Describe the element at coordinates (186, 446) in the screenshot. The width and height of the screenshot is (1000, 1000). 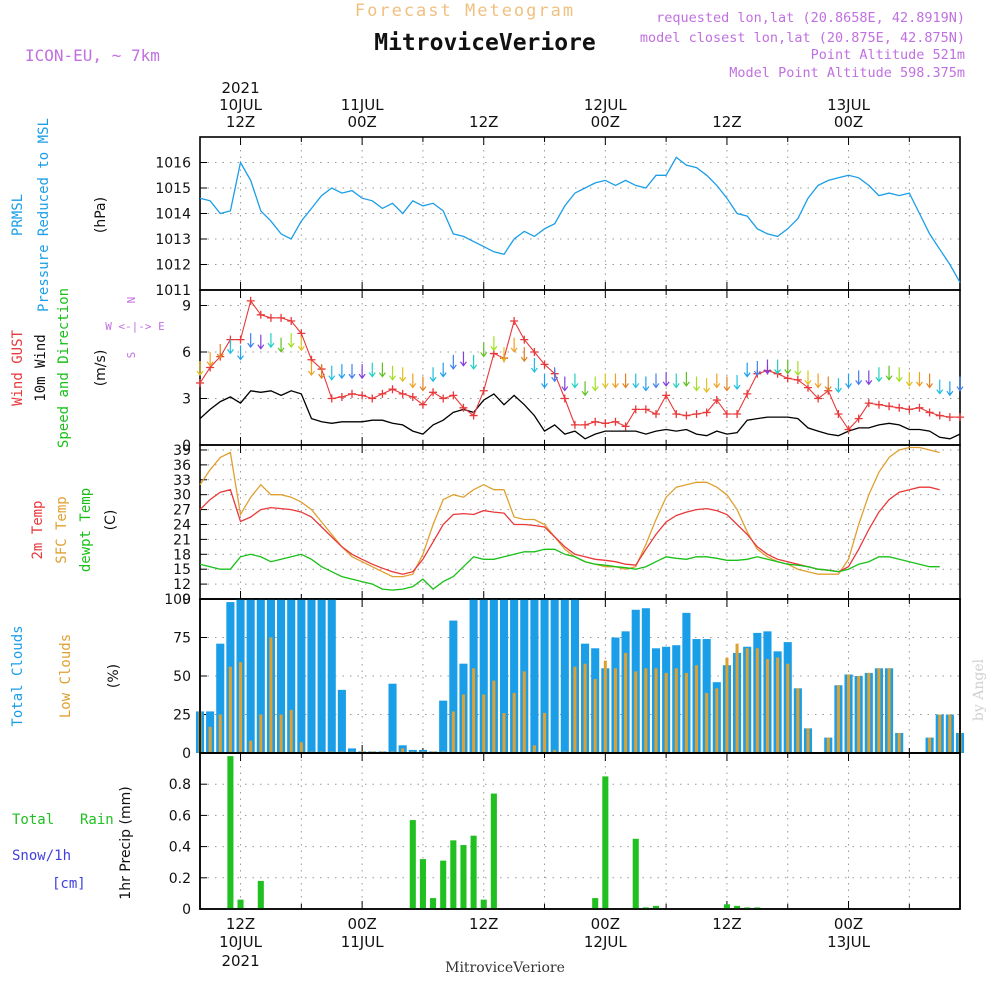
I see `1-ytick-label: 0` at that location.